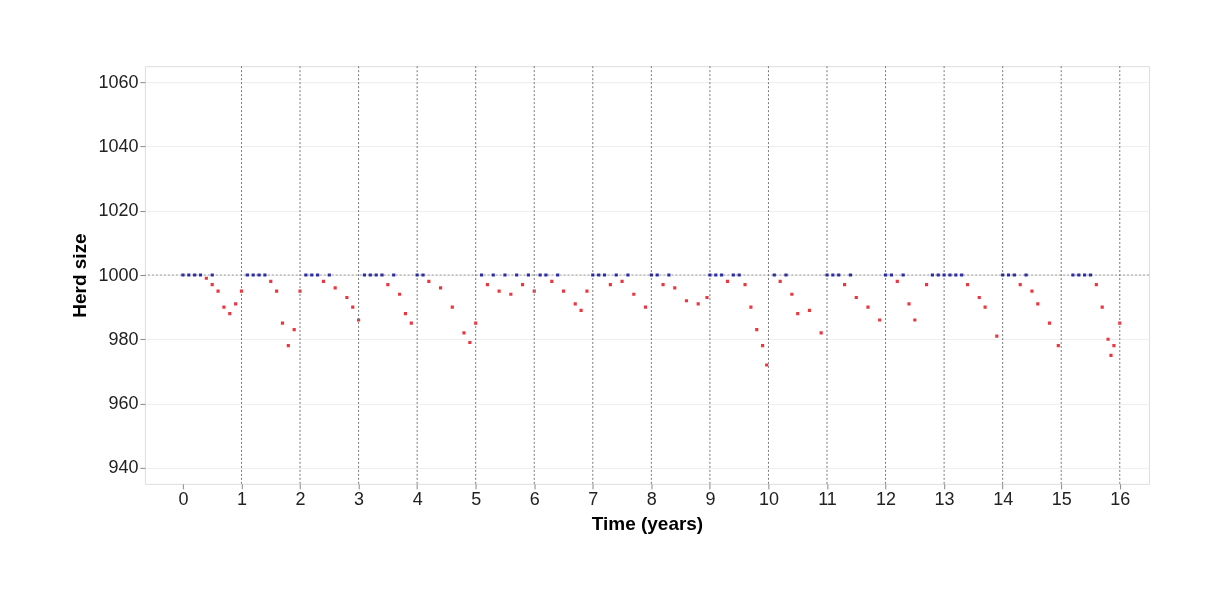 The height and width of the screenshot is (599, 1205). What do you see at coordinates (123, 338) in the screenshot?
I see `y-tick-label: 980` at bounding box center [123, 338].